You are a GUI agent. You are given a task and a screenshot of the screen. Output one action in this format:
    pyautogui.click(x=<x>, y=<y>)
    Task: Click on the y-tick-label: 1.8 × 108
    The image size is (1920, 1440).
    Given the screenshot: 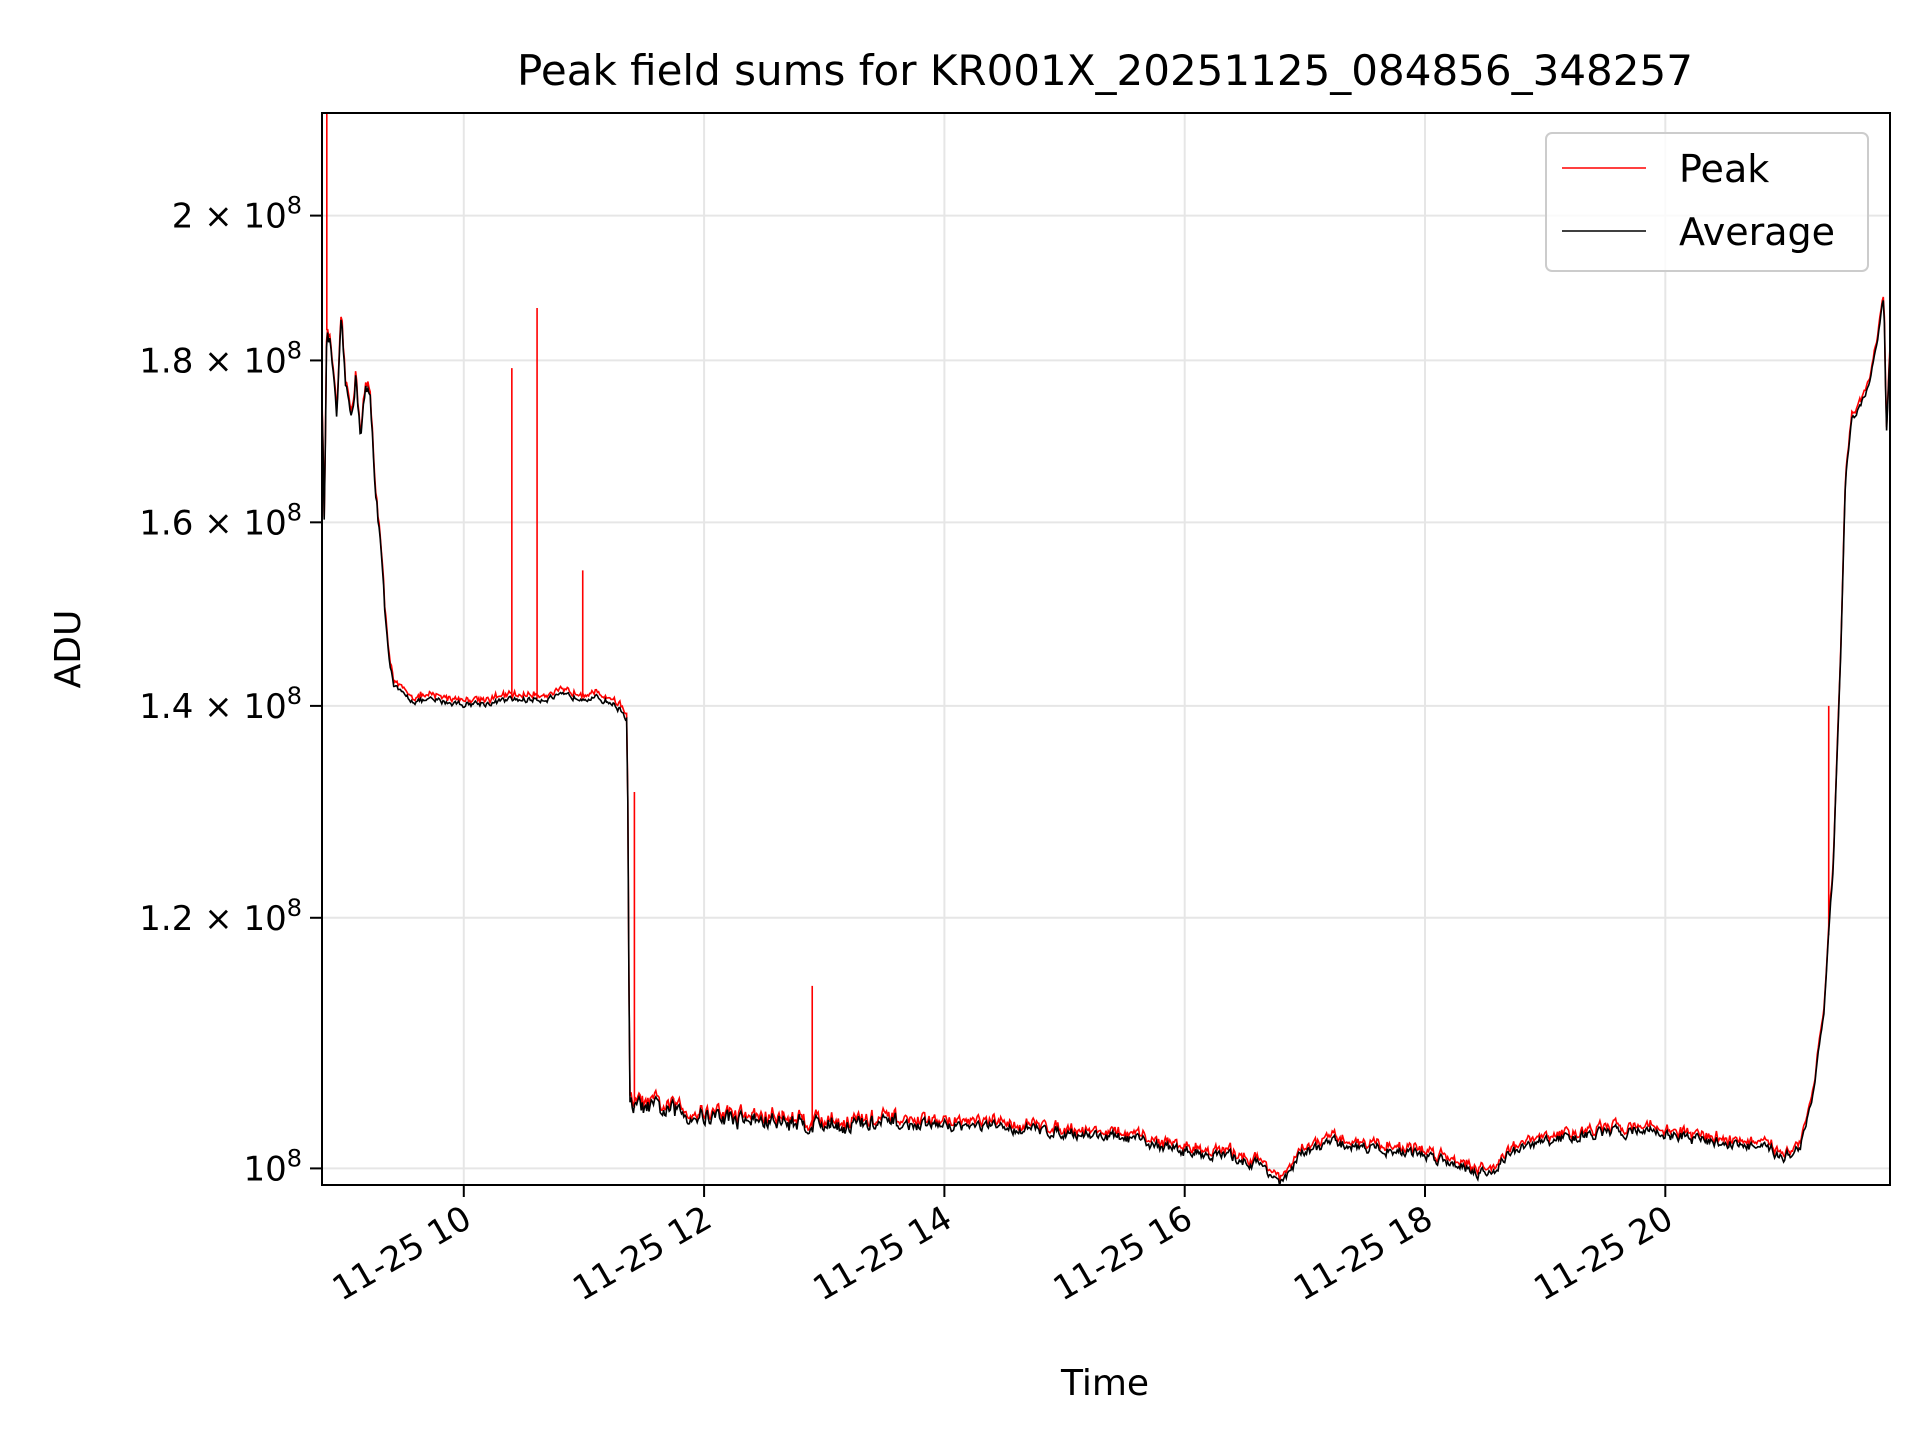 What is the action you would take?
    pyautogui.click(x=220, y=358)
    